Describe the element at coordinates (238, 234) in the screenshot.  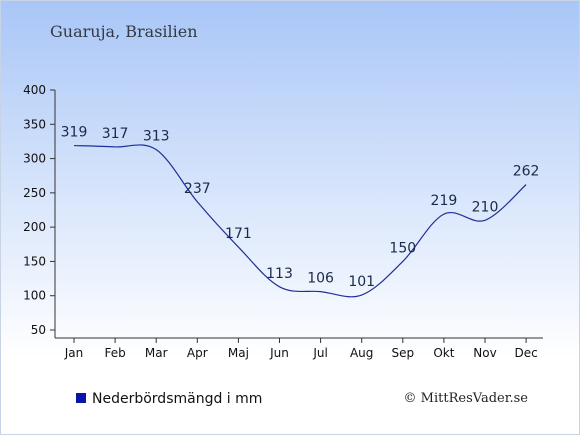
I see `data-label: 171` at that location.